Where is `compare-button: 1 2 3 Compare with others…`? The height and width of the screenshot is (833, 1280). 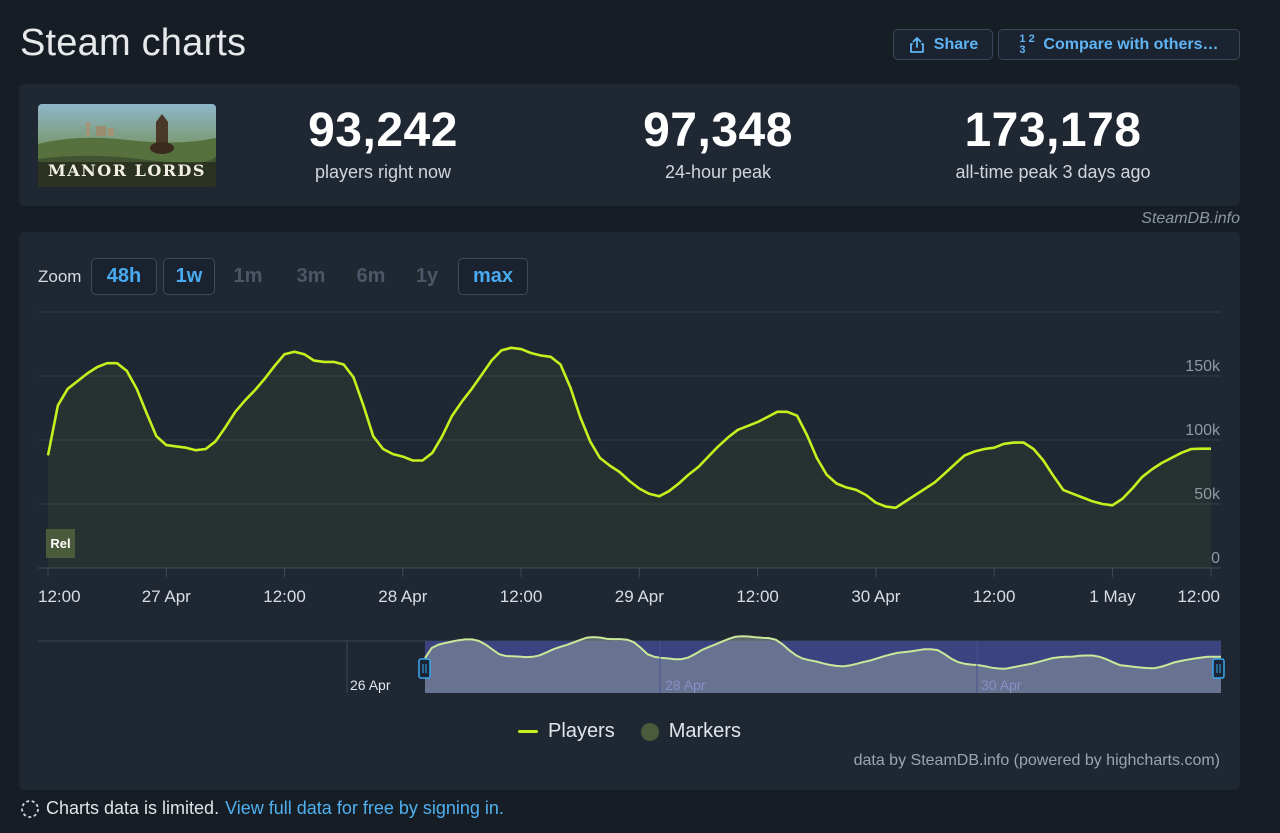 compare-button: 1 2 3 Compare with others… is located at coordinates (1119, 44).